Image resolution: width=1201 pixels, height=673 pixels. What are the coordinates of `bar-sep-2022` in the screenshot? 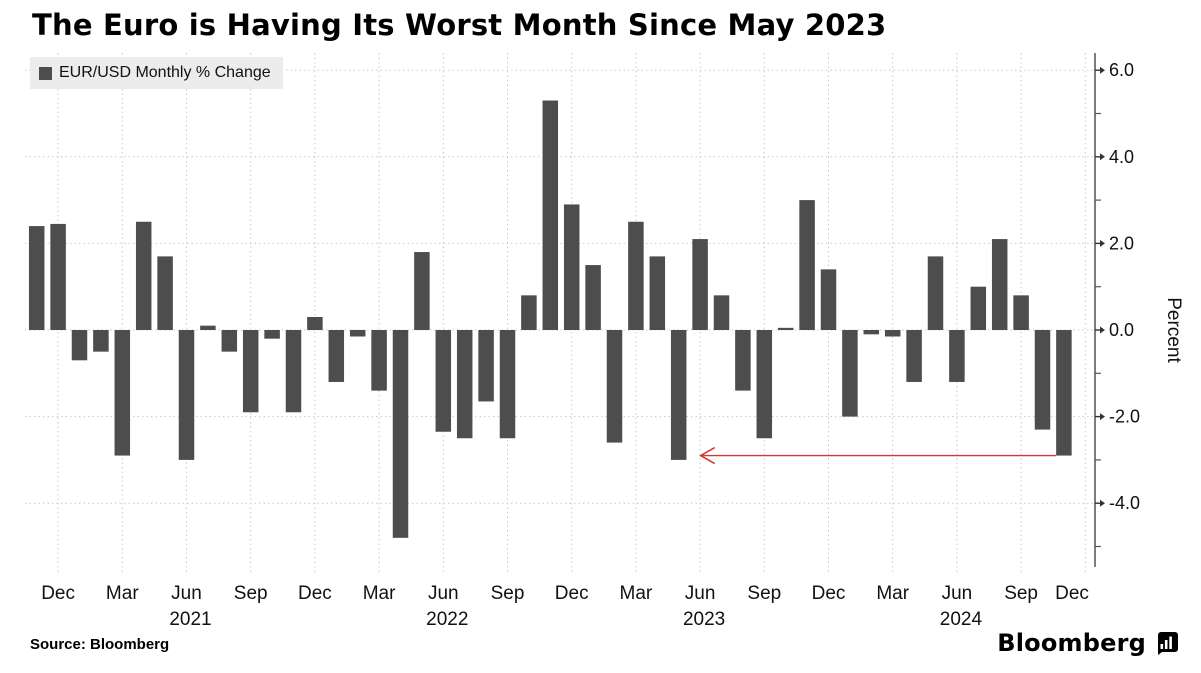 It's located at (507, 384).